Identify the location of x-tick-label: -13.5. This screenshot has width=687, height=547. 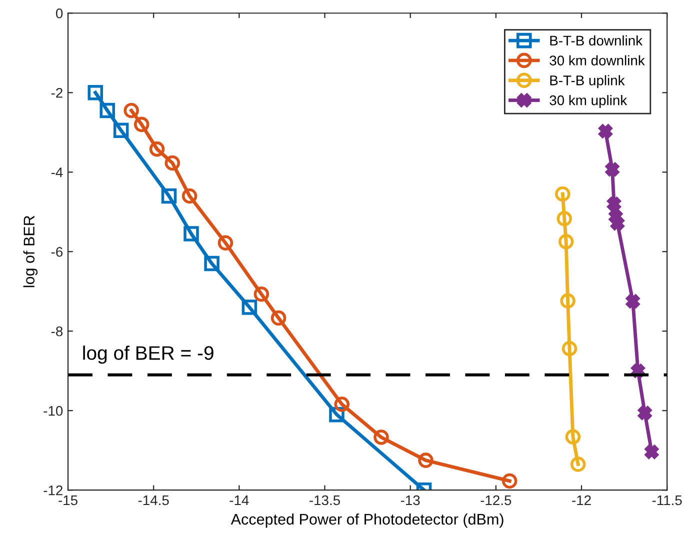
(325, 500).